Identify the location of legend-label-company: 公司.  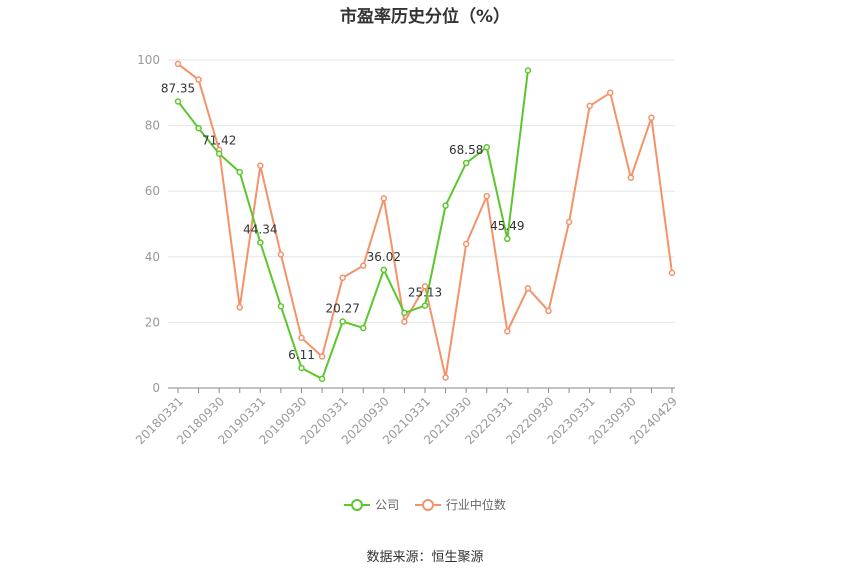
(387, 505).